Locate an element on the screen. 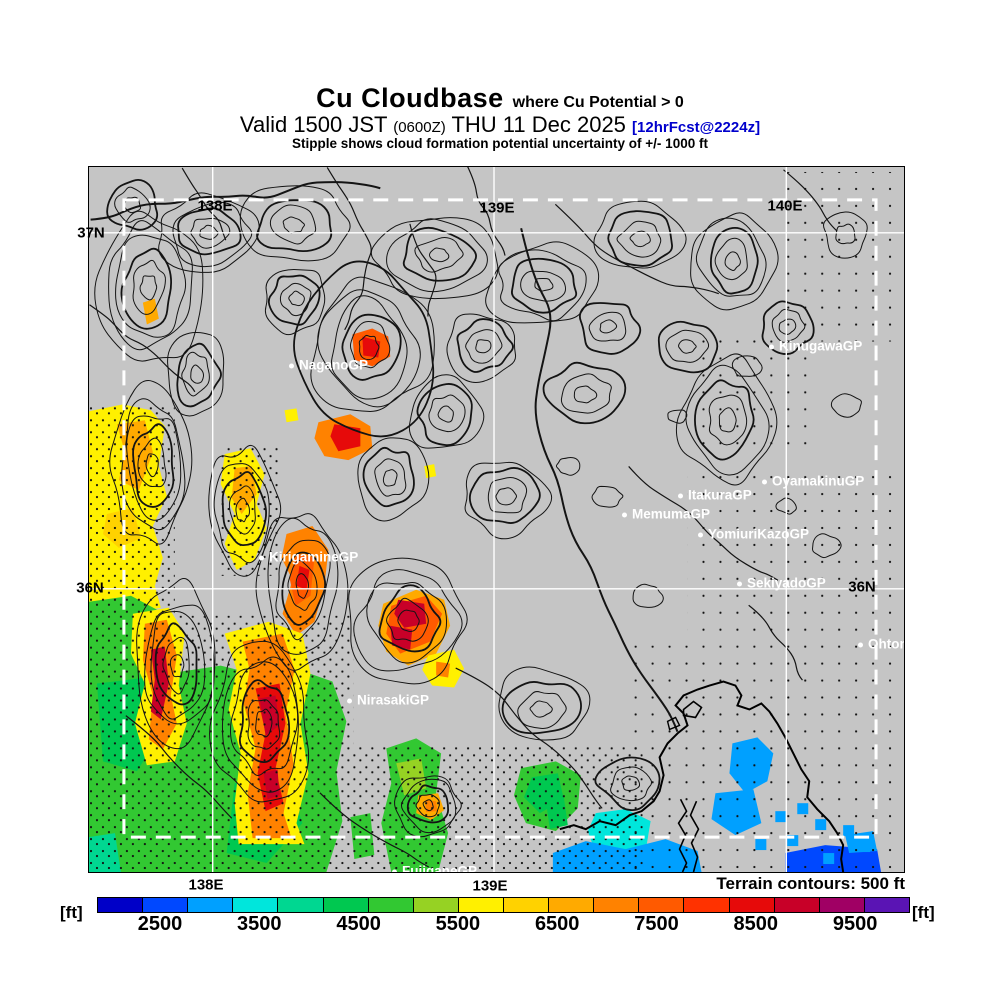 This screenshot has width=1000, height=1000. colorbar-tick-label: 4500 is located at coordinates (358, 924).